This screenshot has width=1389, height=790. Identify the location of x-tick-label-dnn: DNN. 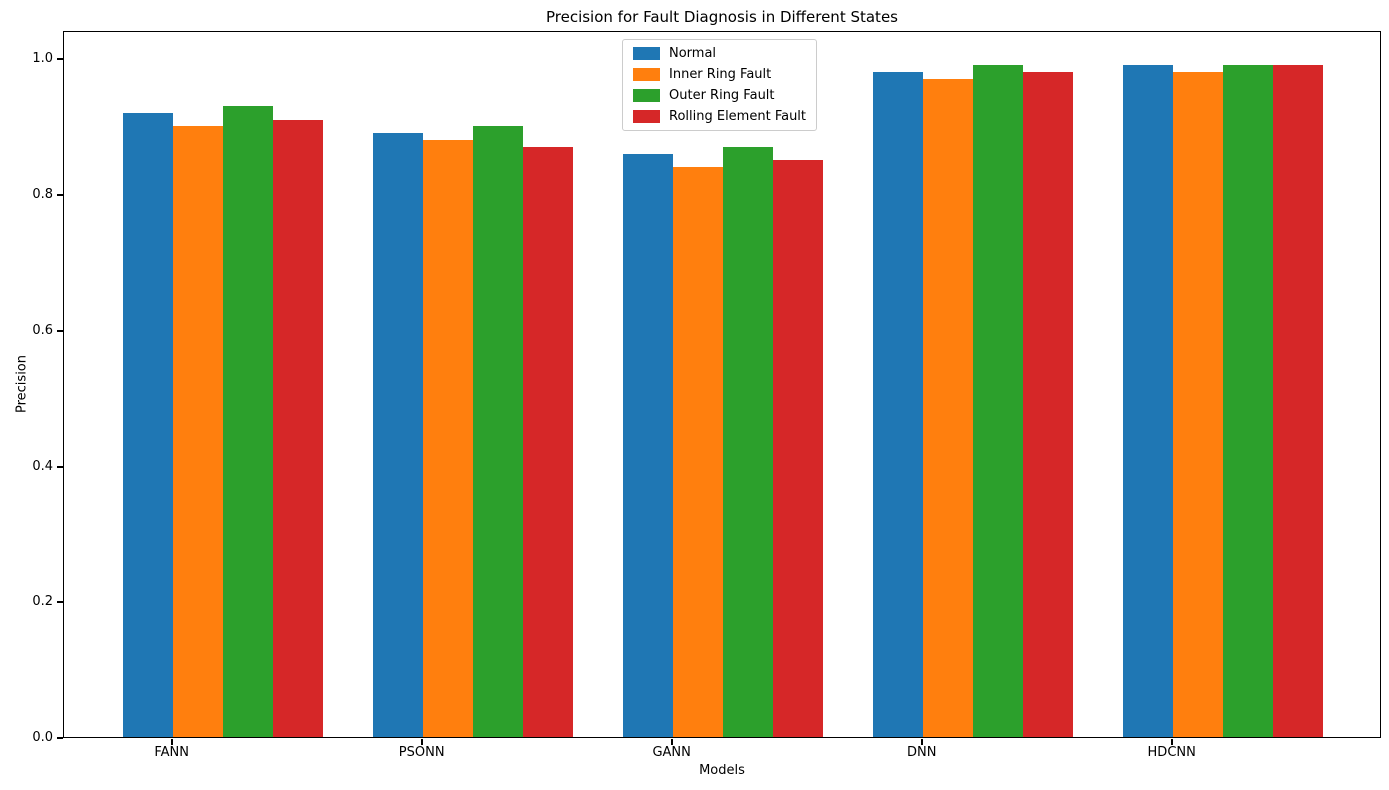
(921, 752).